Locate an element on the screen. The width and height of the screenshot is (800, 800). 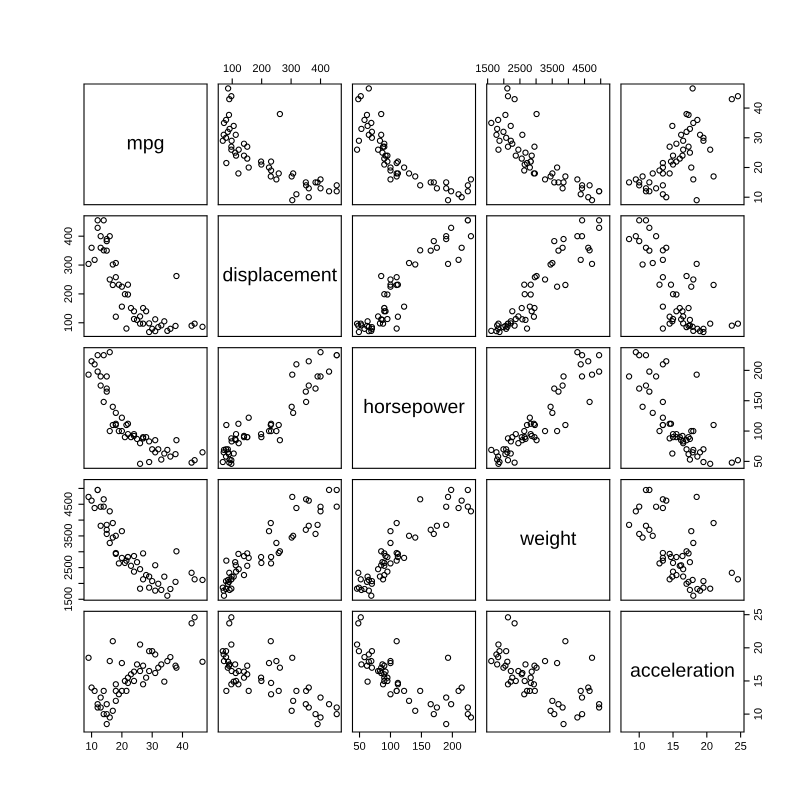
text: mpg is located at coordinates (146, 146).